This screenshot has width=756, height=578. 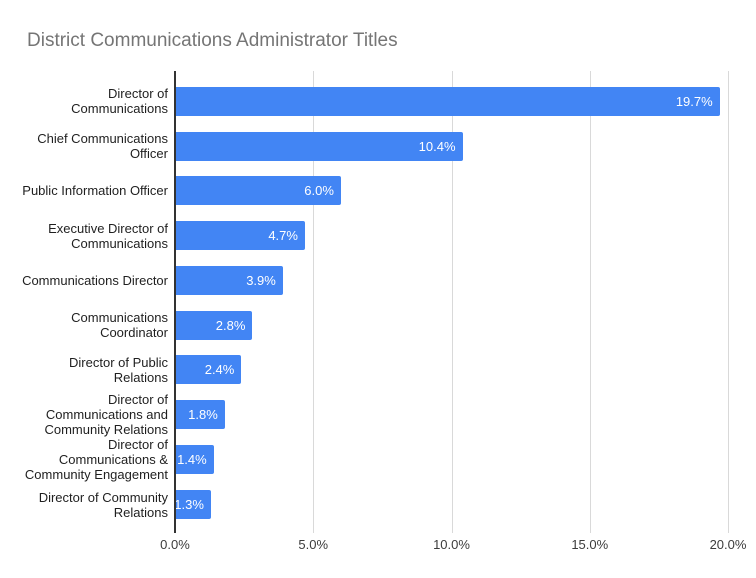 I want to click on bar-value-label: 10.4%, so click(x=437, y=146).